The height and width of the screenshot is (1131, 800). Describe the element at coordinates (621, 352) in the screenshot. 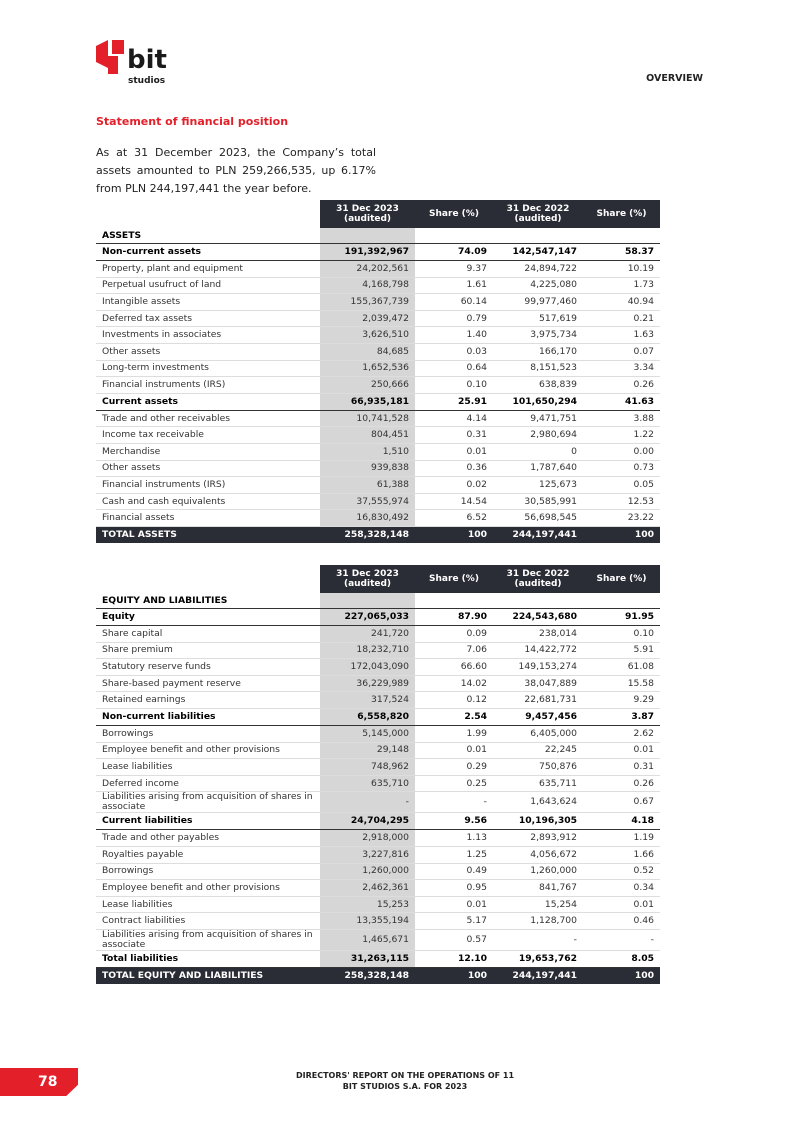

I see `value-cell: 0.07` at that location.